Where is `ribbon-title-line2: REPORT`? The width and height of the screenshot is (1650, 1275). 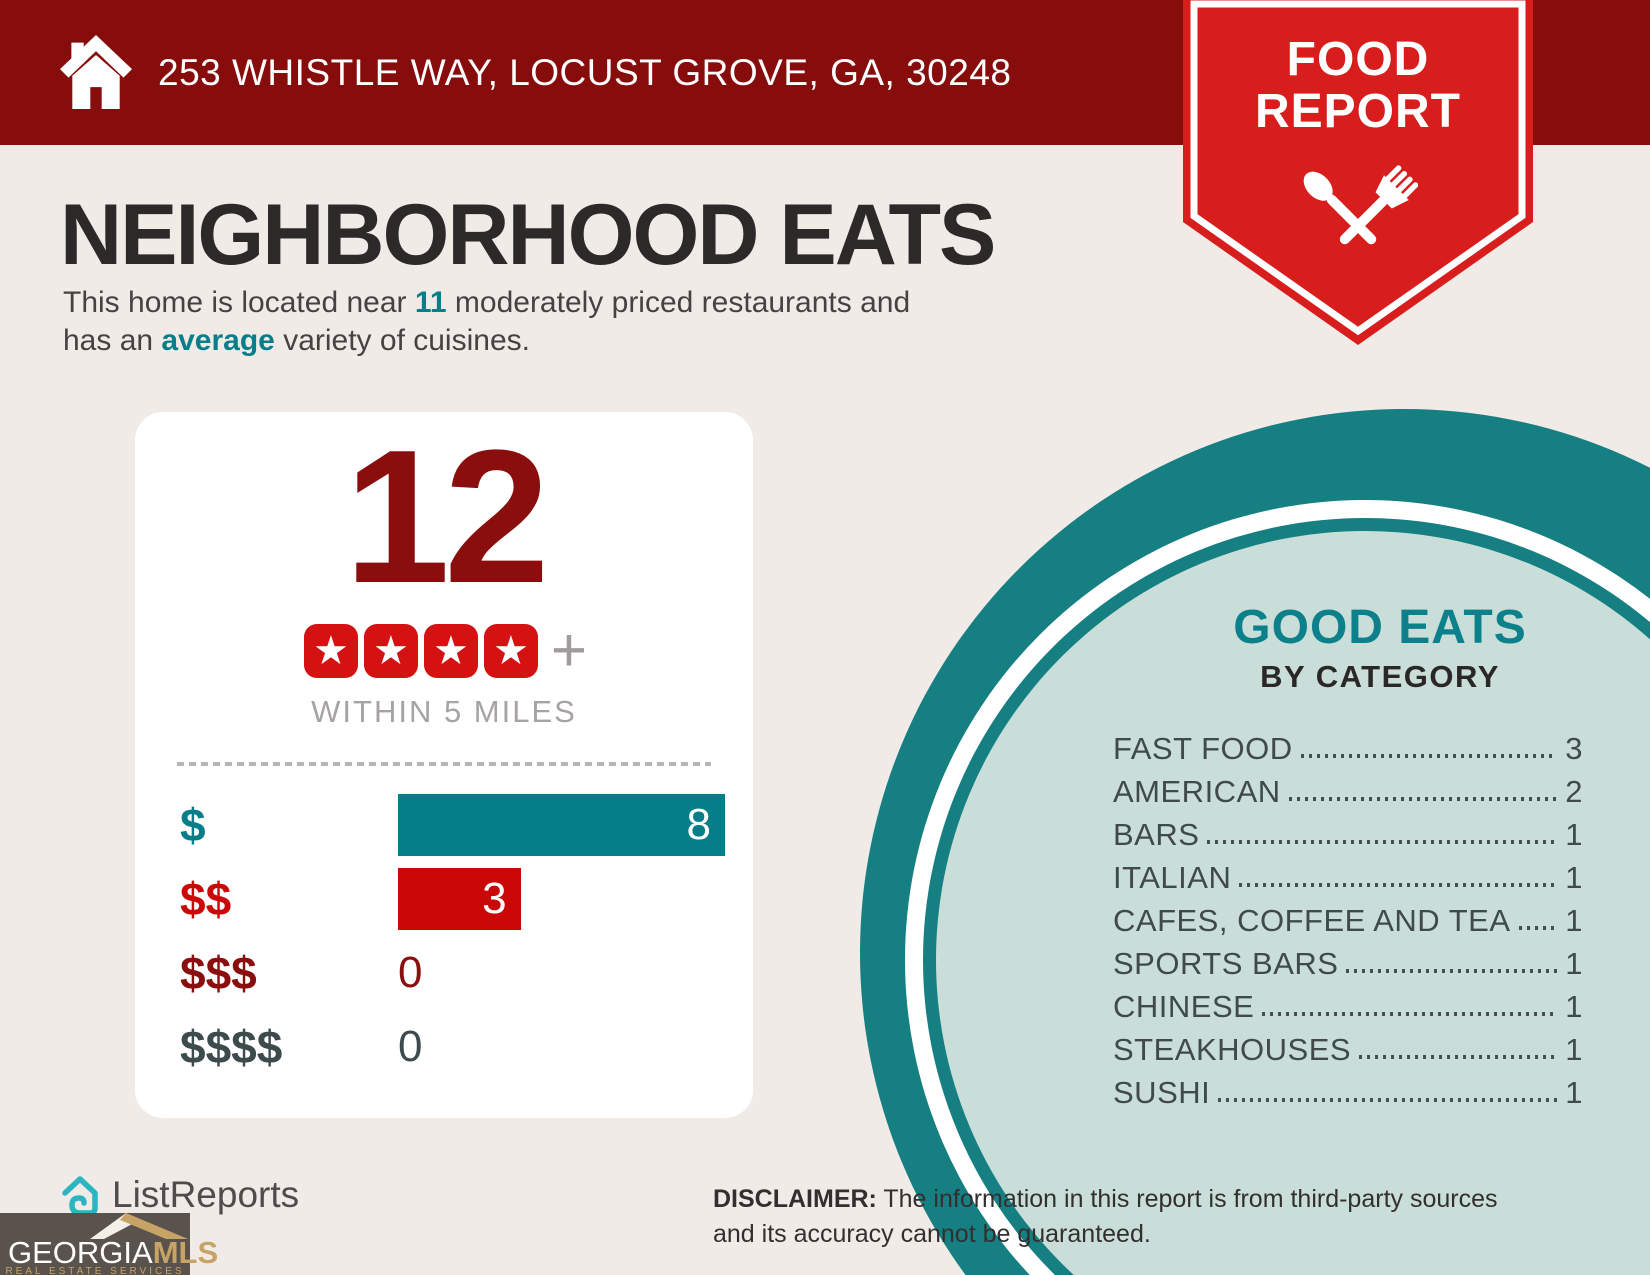 ribbon-title-line2: REPORT is located at coordinates (1357, 111).